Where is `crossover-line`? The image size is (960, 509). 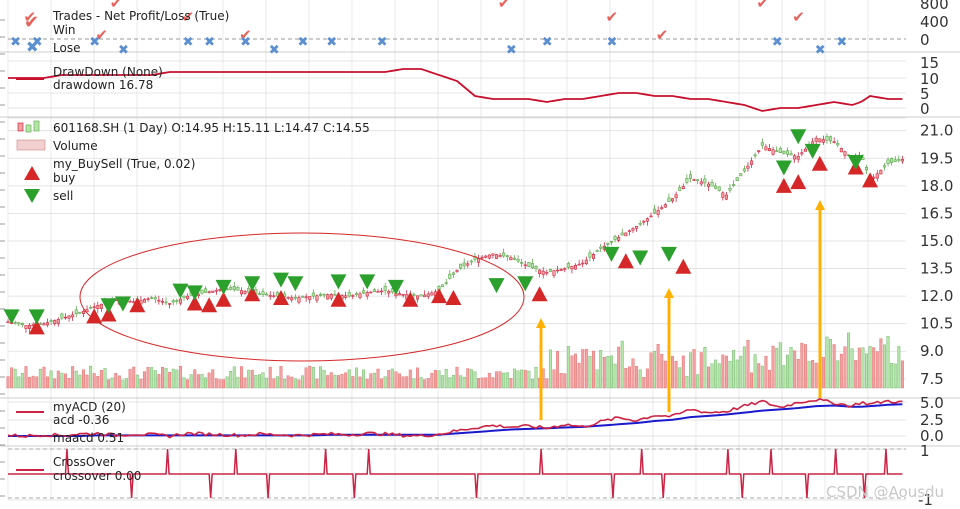
crossover-line is located at coordinates (455, 473).